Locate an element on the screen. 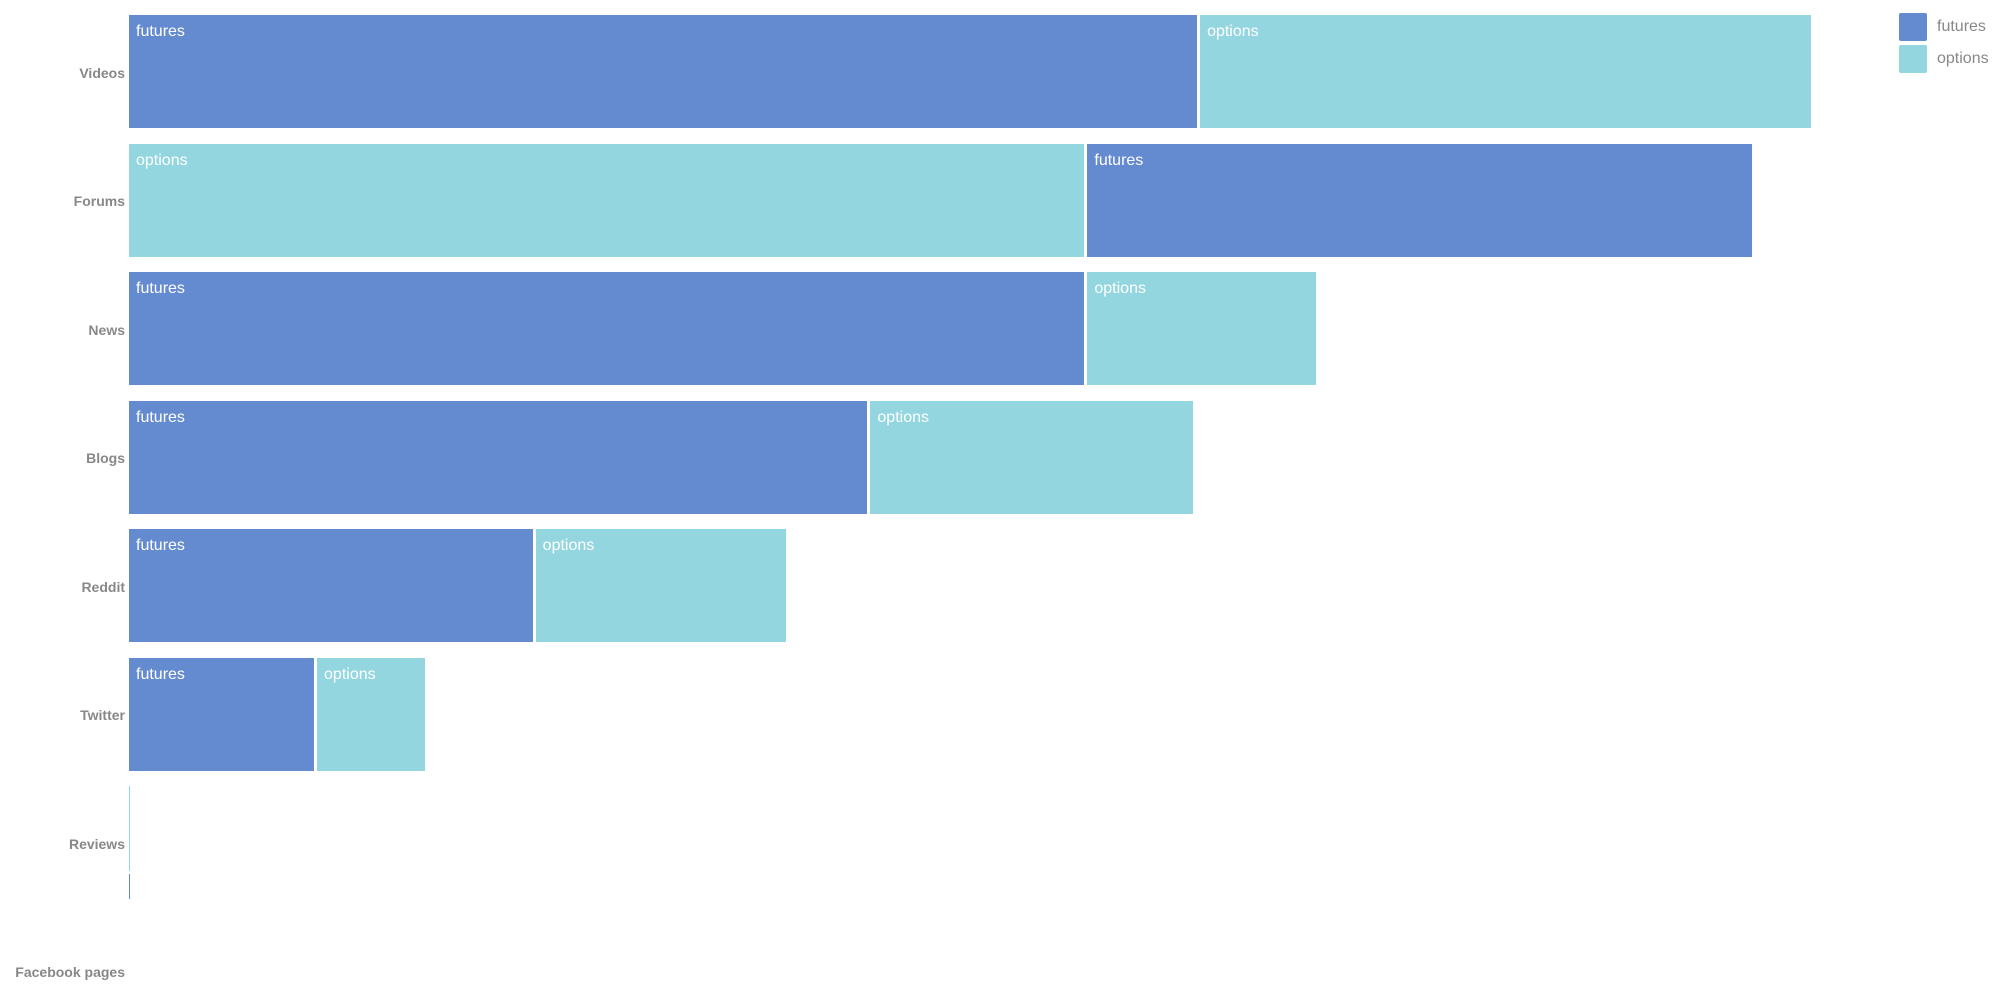  bar-label-reddit-futures: futures is located at coordinates (160, 545).